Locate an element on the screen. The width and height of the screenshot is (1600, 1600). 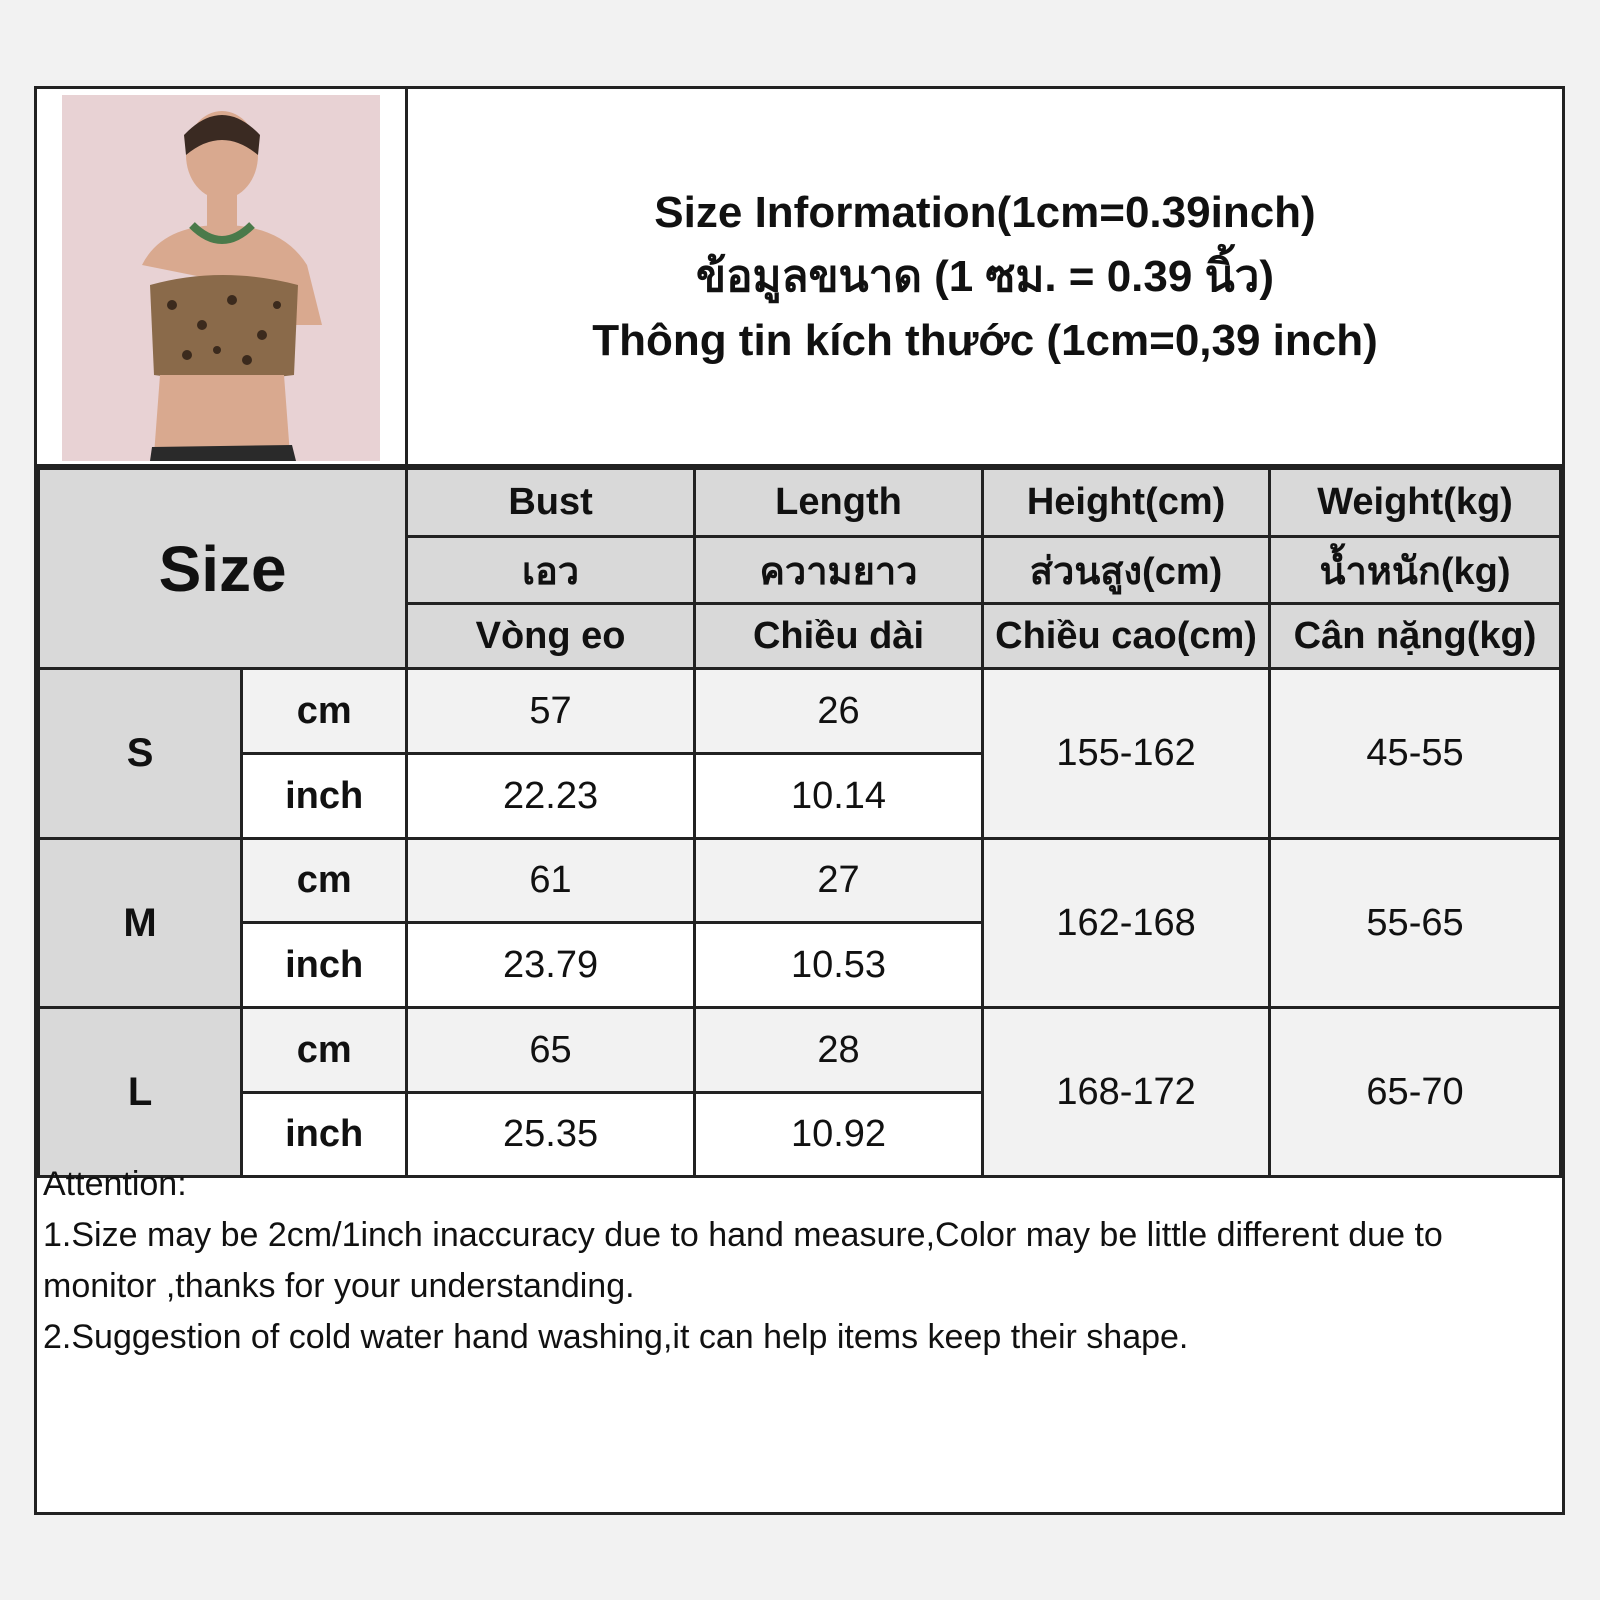
col-header-vi: Vòng eo is located at coordinates (550, 636).